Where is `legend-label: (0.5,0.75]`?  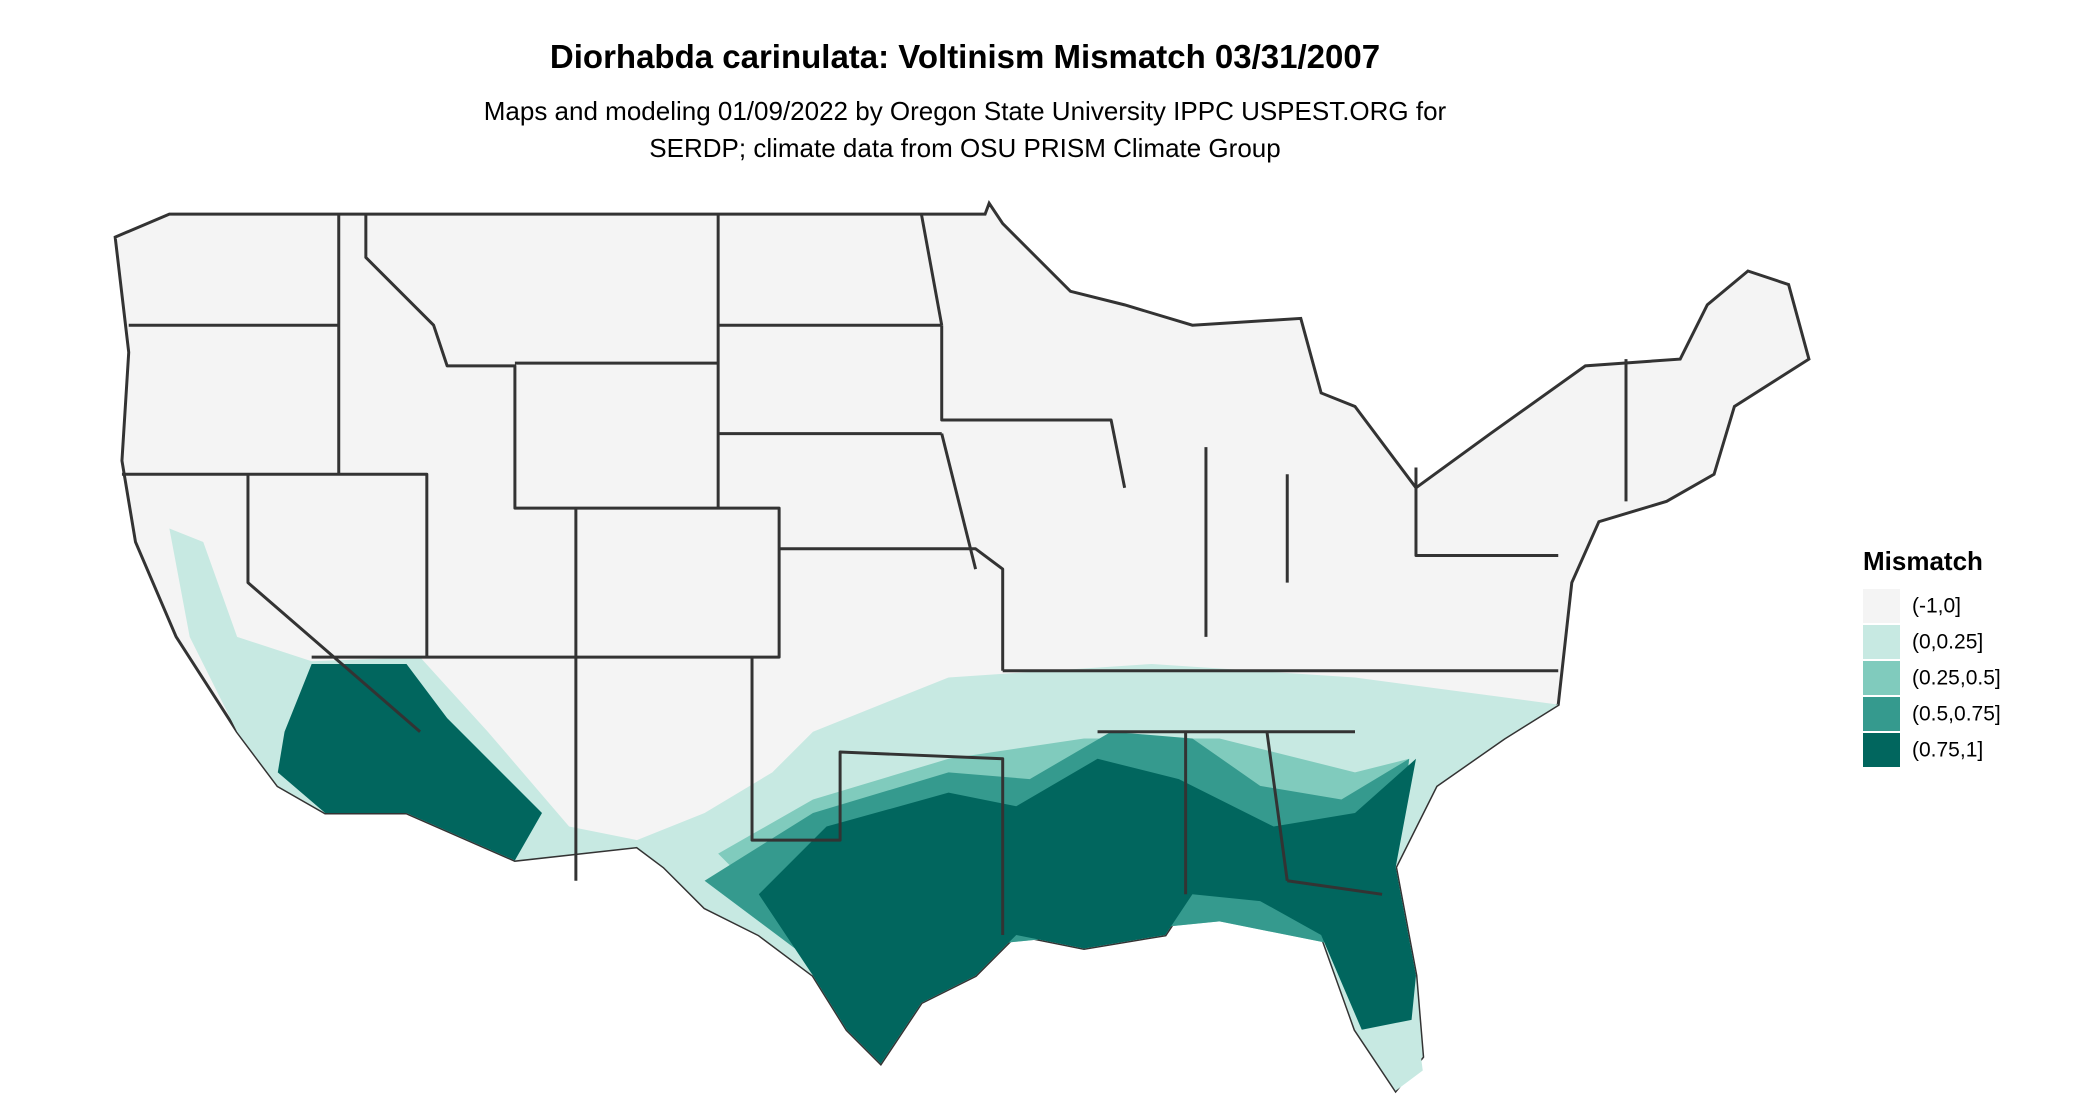
legend-label: (0.5,0.75] is located at coordinates (1956, 714).